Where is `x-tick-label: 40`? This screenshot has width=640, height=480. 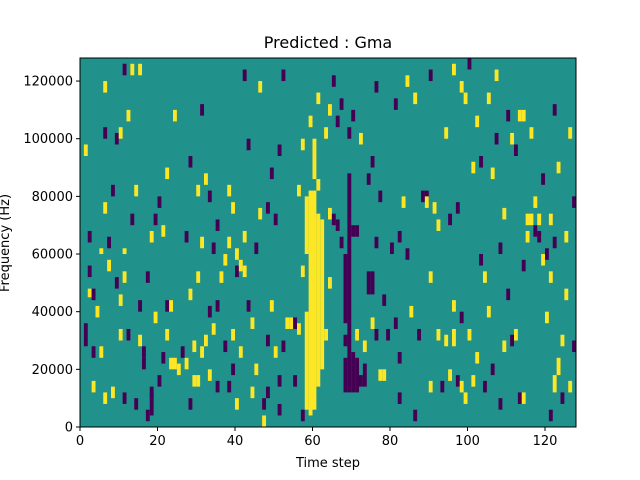 x-tick-label: 40 is located at coordinates (235, 441).